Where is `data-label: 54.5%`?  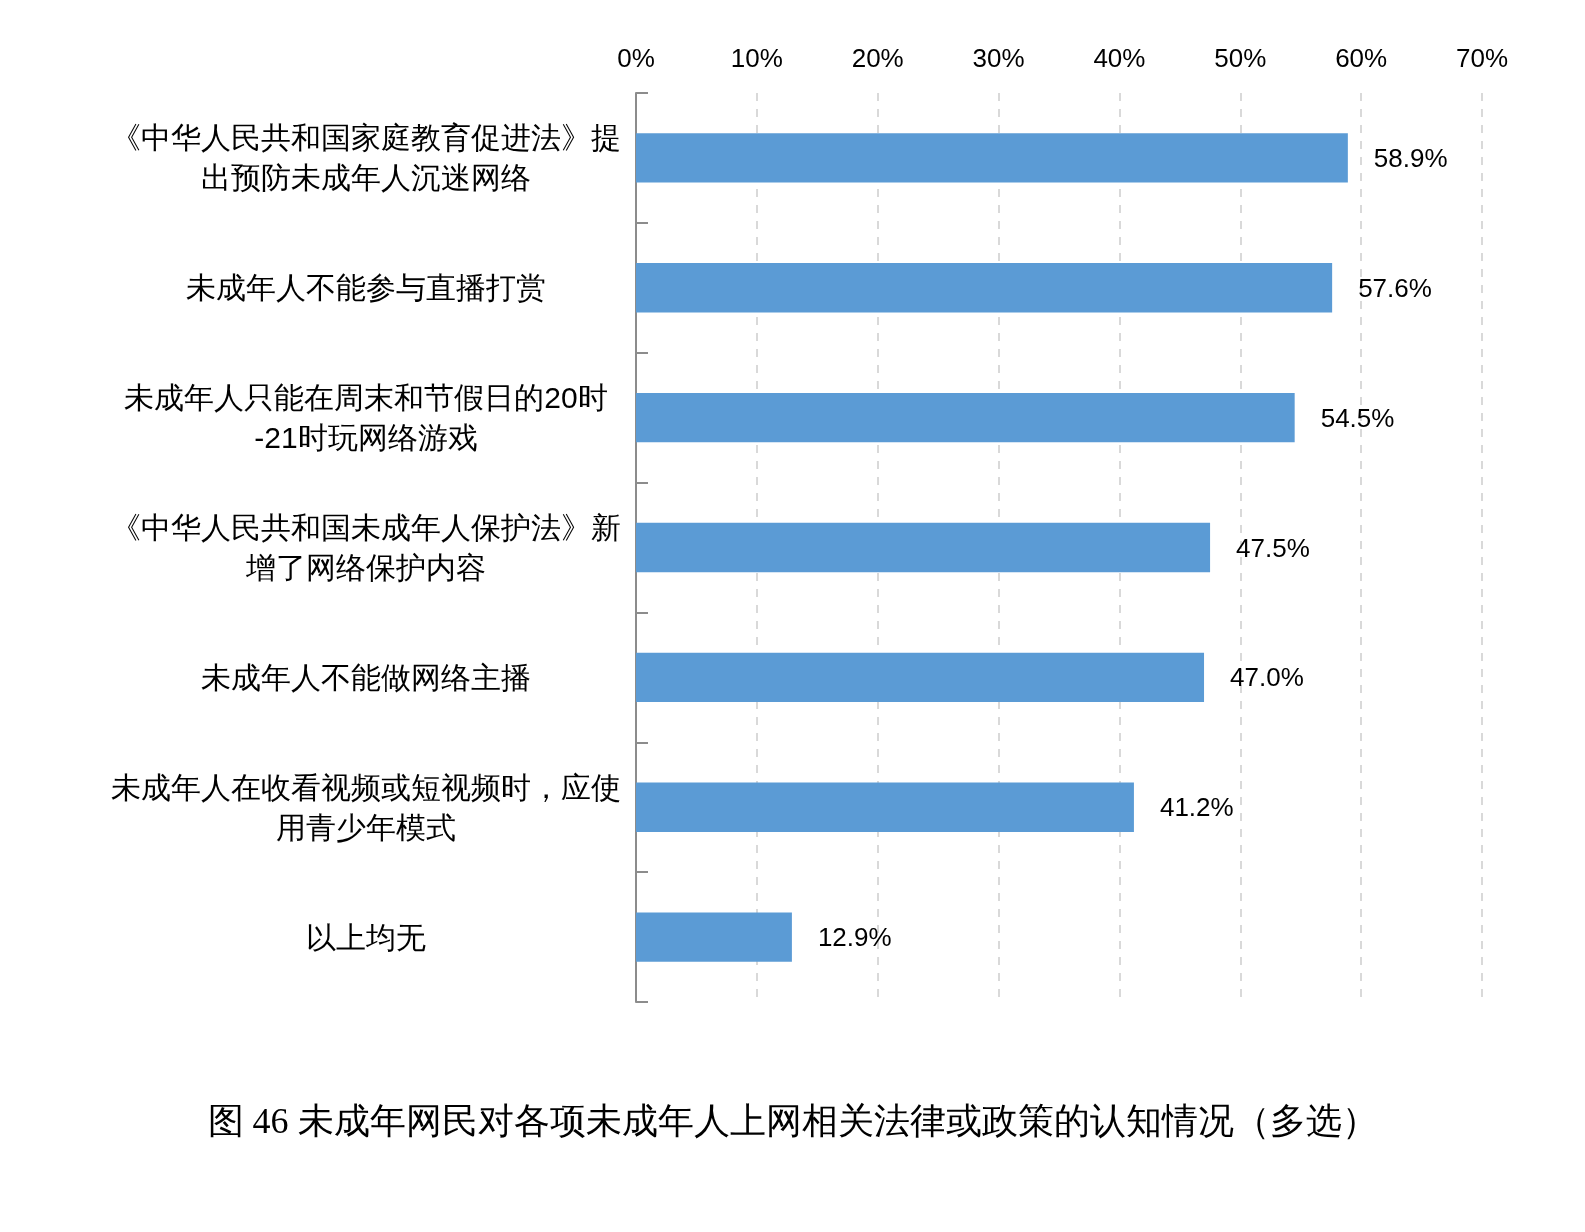 data-label: 54.5% is located at coordinates (1357, 417).